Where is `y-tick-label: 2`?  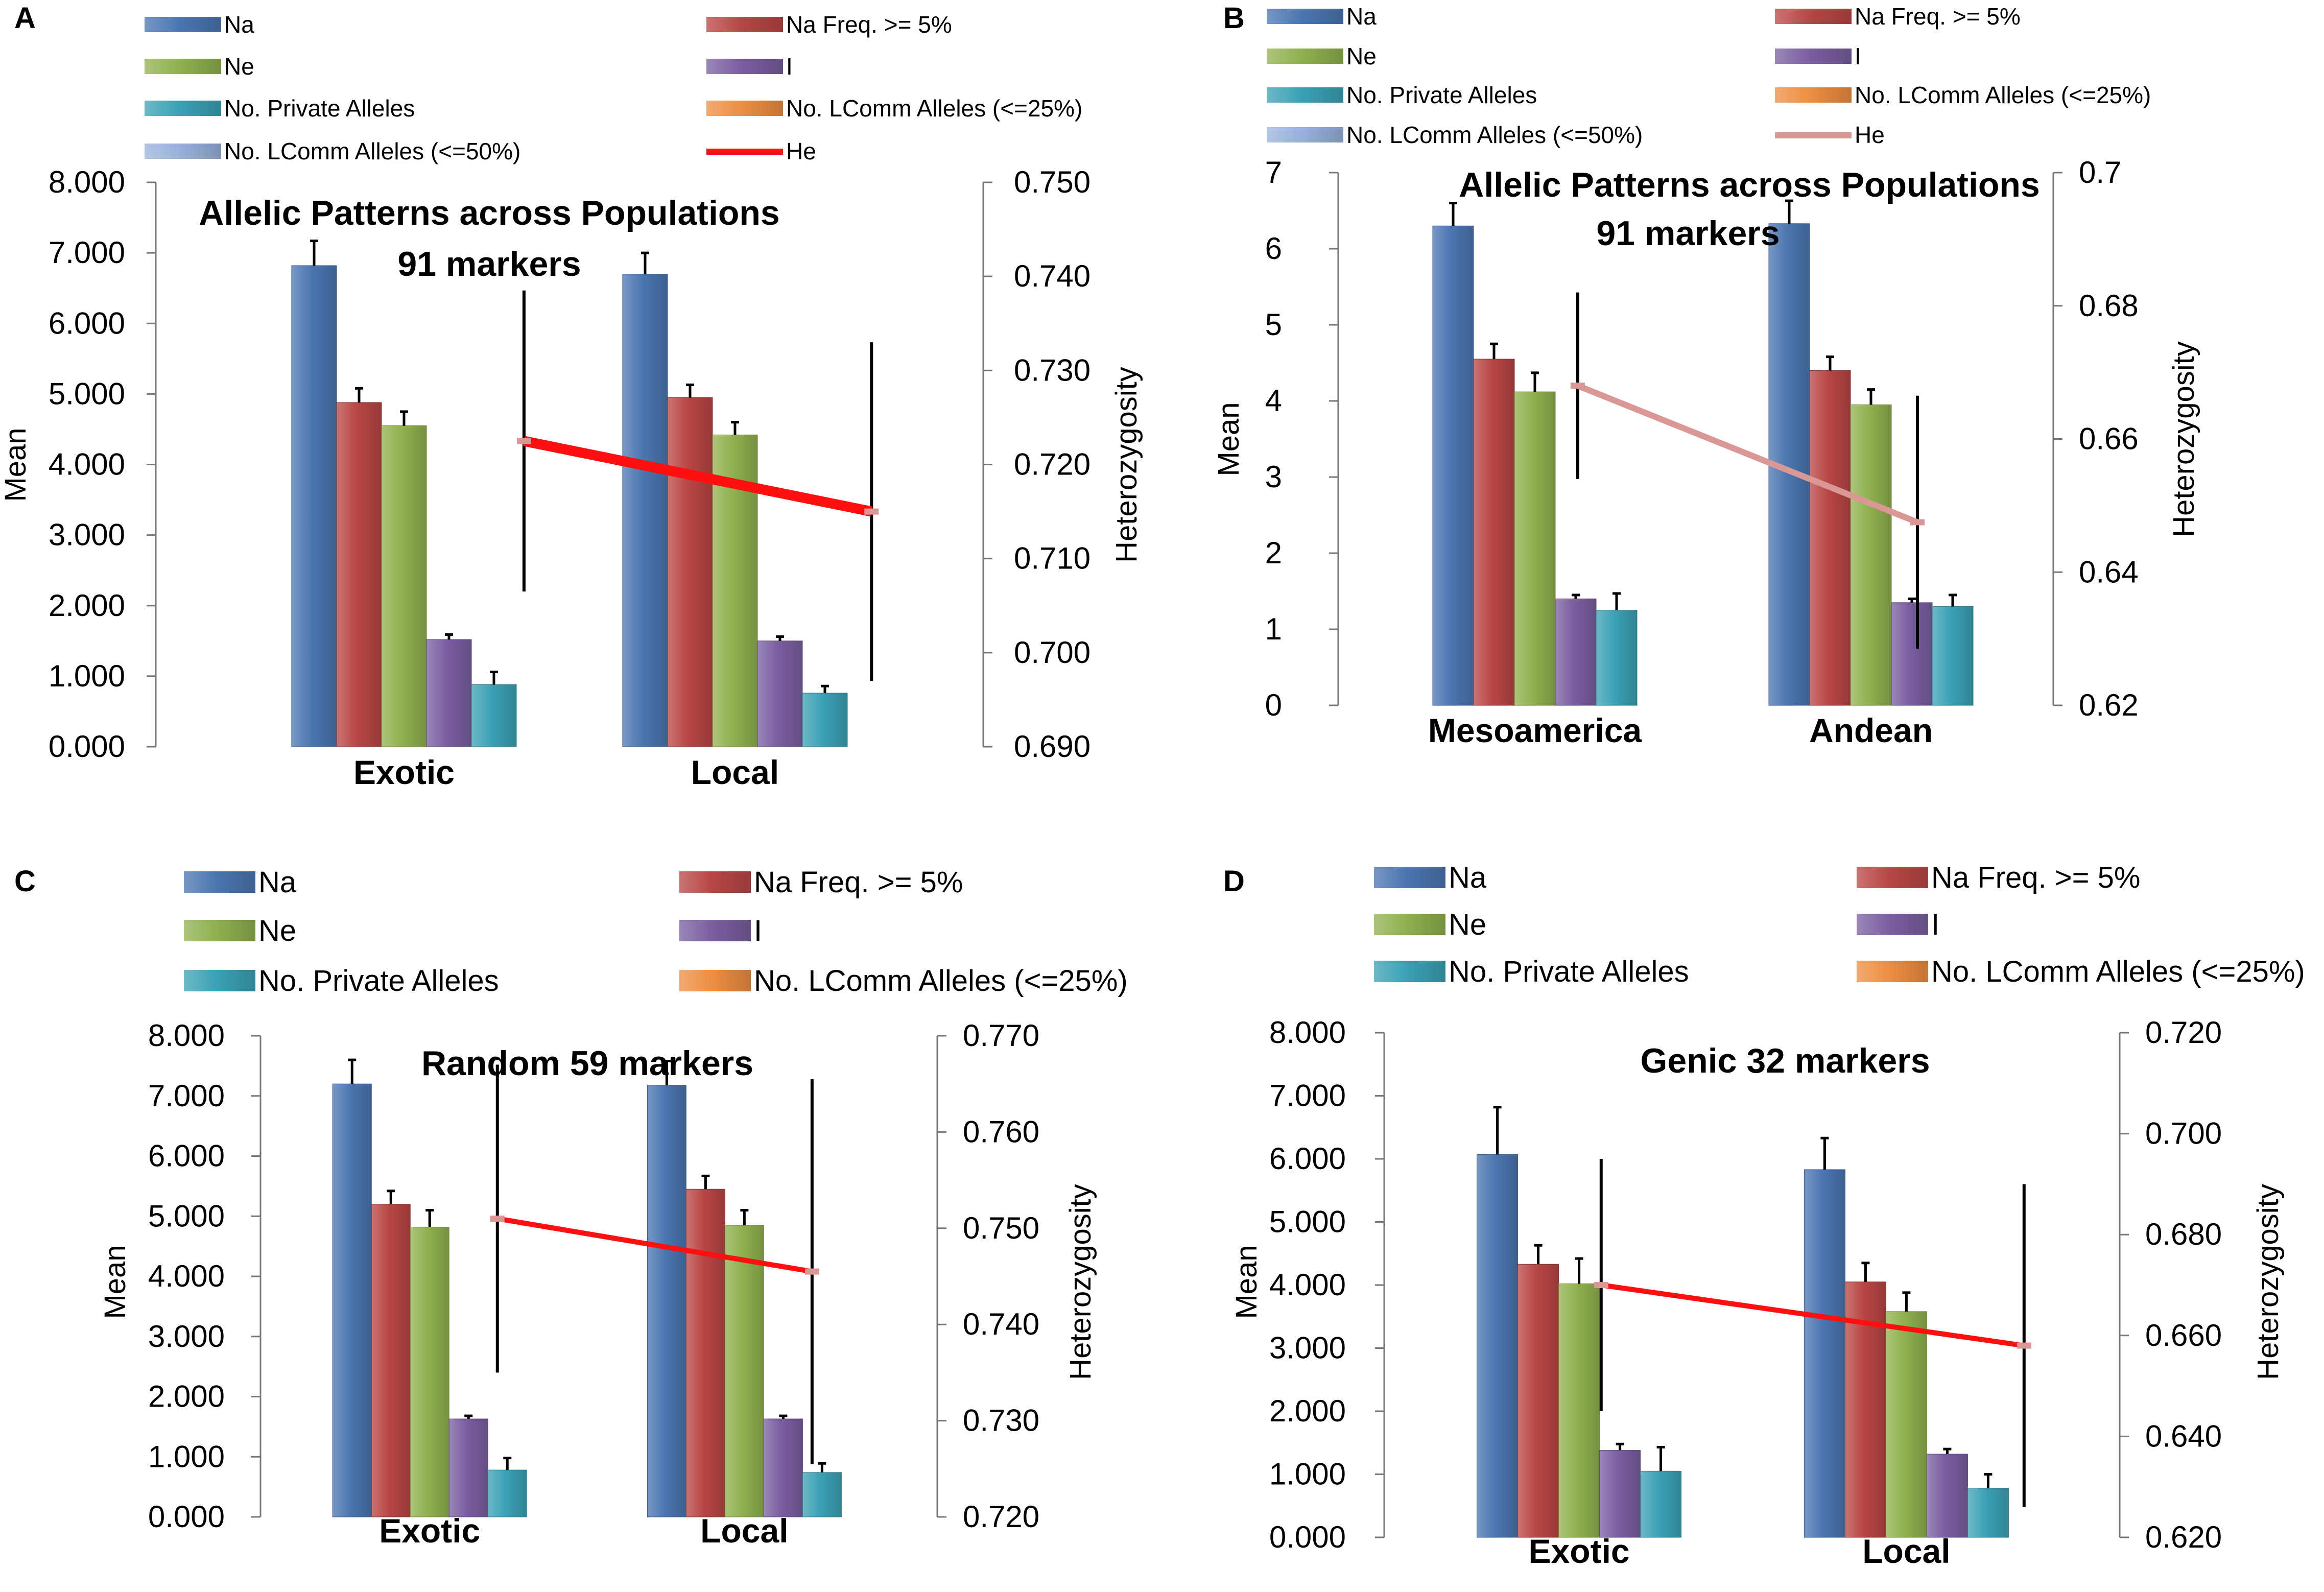 y-tick-label: 2 is located at coordinates (1273, 553).